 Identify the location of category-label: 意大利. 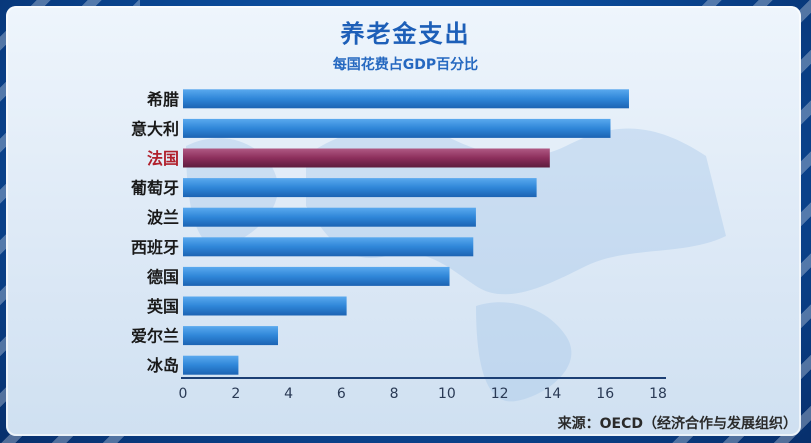
(155, 128).